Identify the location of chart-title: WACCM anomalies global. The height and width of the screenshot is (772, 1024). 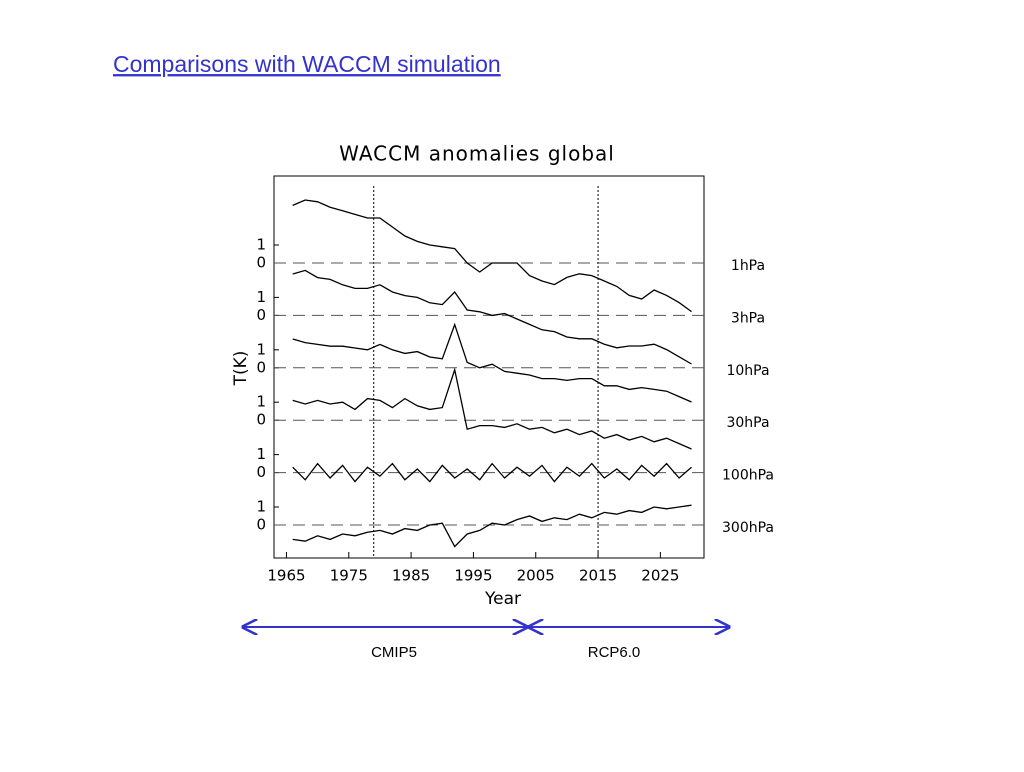
(477, 154).